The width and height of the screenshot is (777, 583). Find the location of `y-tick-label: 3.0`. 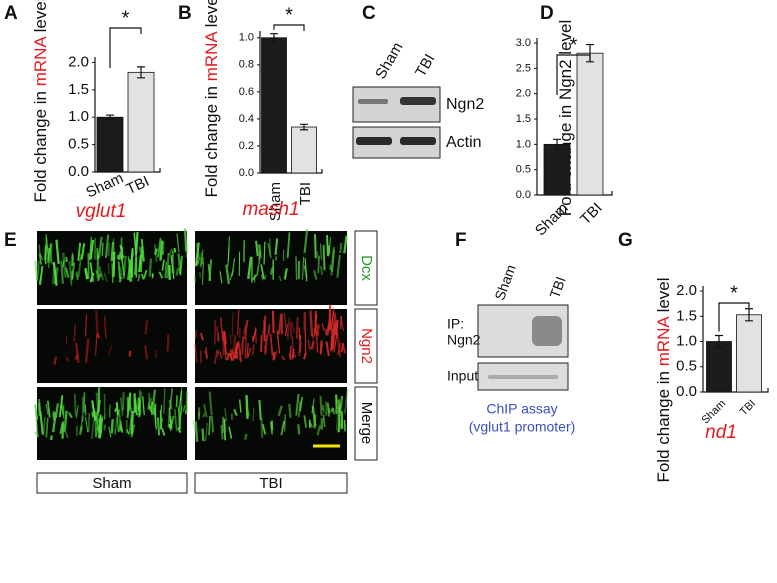

y-tick-label: 3.0 is located at coordinates (523, 43).